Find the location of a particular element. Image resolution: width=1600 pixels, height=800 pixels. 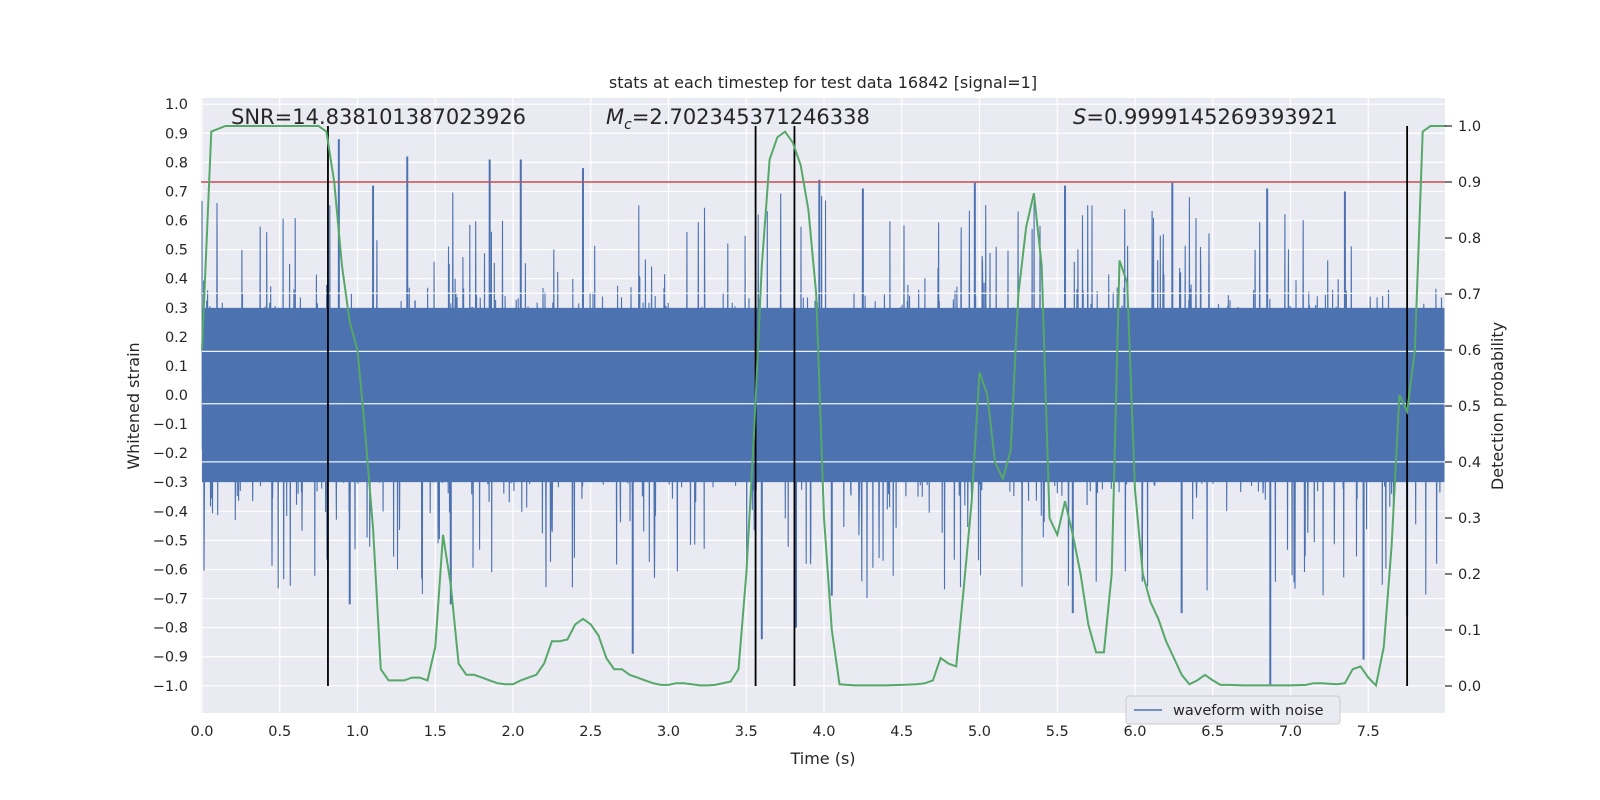

x-tick-label: 3.0 is located at coordinates (668, 732).